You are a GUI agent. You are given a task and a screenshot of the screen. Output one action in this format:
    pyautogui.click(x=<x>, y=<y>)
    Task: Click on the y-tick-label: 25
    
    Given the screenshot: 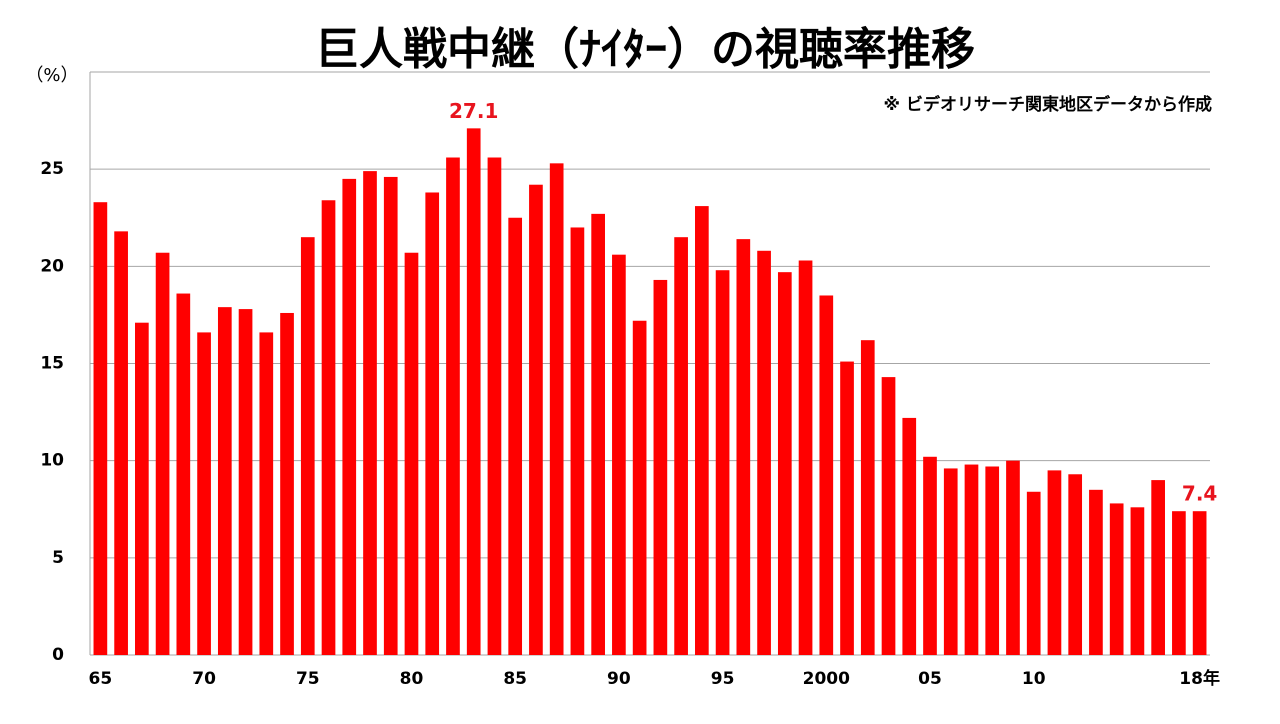 What is the action you would take?
    pyautogui.click(x=52, y=169)
    